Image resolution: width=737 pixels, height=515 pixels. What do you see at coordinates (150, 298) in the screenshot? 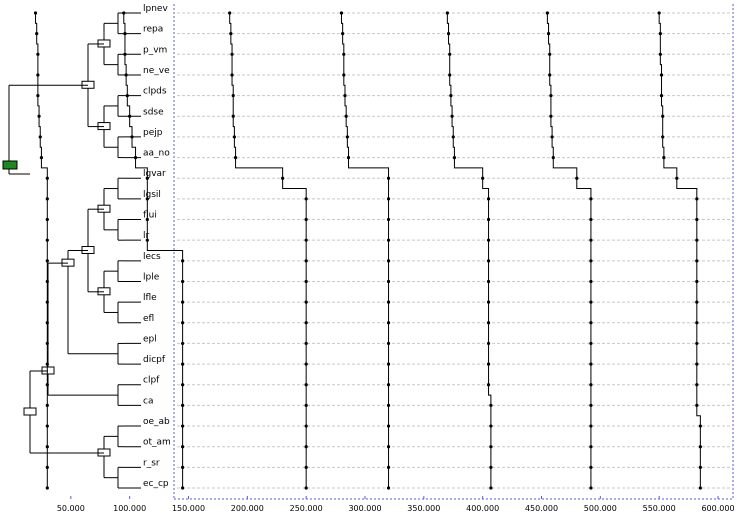
I see `leaf-label: lfle` at bounding box center [150, 298].